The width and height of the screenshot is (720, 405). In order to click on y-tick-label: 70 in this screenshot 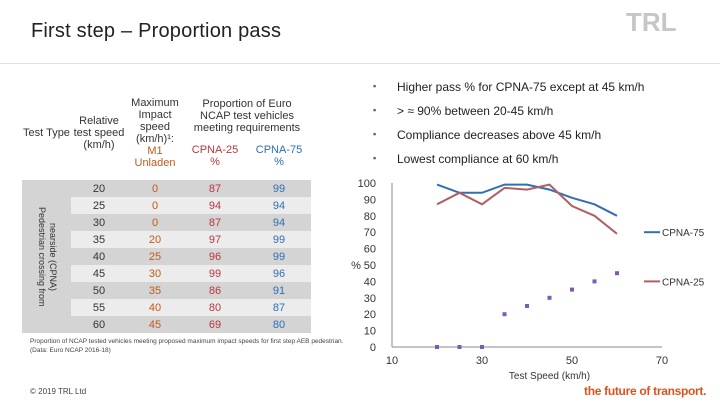, I will do `click(370, 233)`.